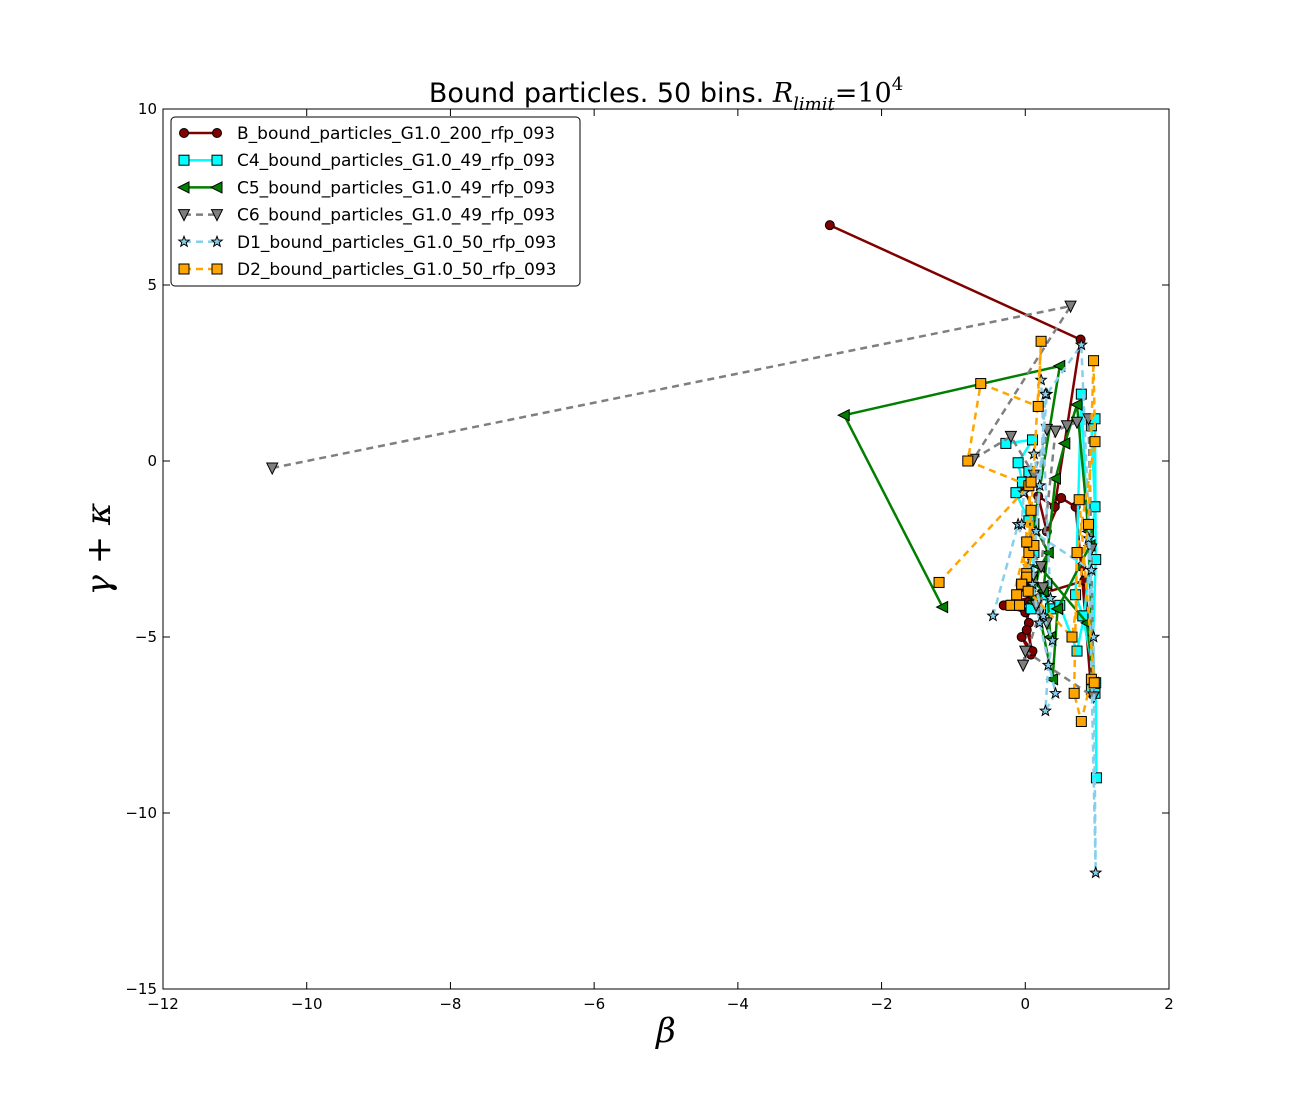  What do you see at coordinates (152, 285) in the screenshot?
I see `y-tick-label: 5` at bounding box center [152, 285].